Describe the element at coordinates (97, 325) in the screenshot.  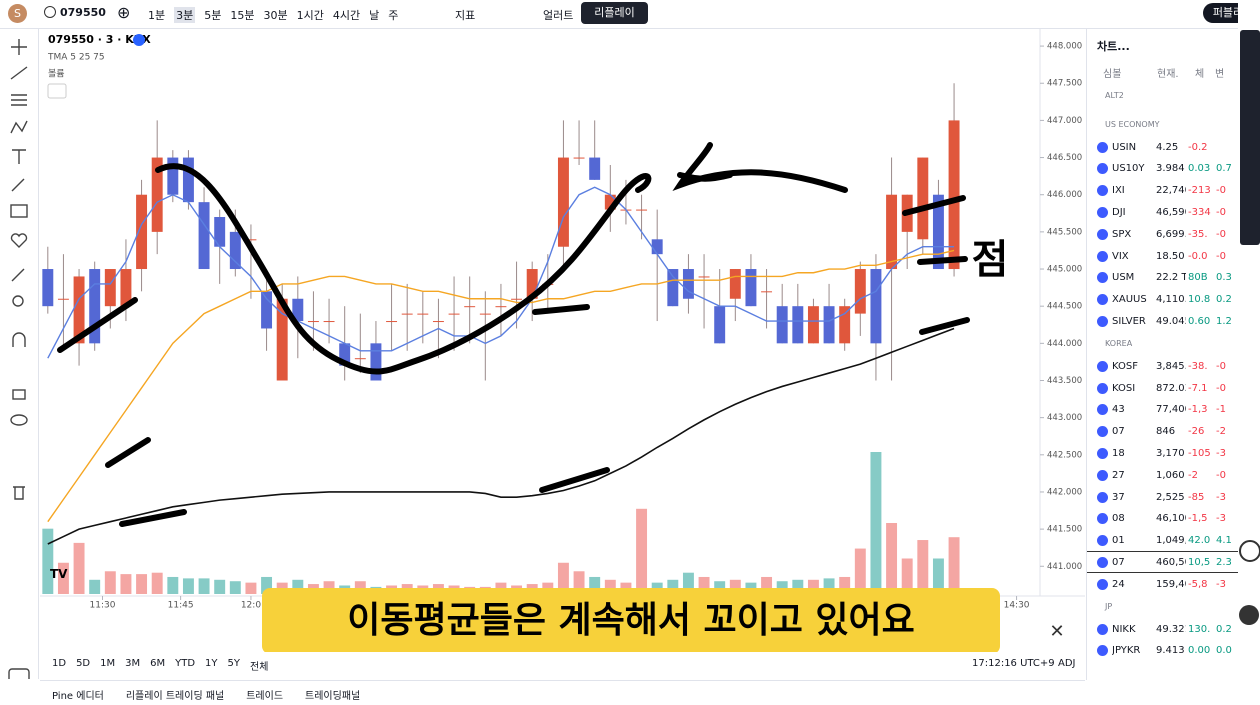
I see `stroke` at that location.